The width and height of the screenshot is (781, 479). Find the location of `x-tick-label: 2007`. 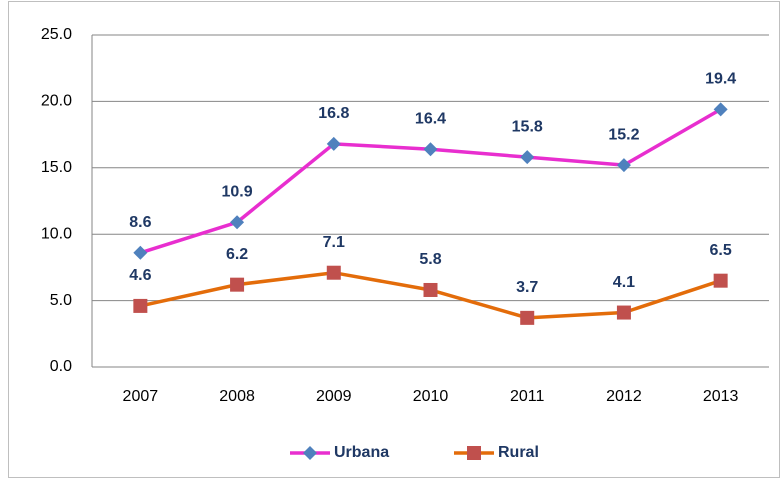

x-tick-label: 2007 is located at coordinates (141, 396).